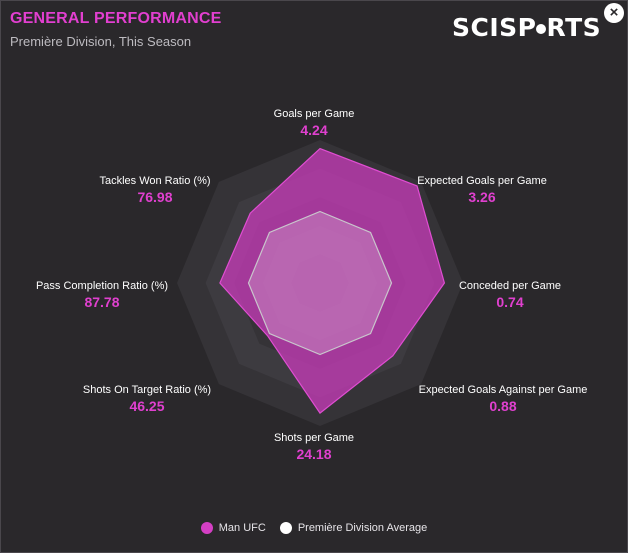 This screenshot has height=553, width=628. I want to click on axis-value-1: 3.26, so click(481, 197).